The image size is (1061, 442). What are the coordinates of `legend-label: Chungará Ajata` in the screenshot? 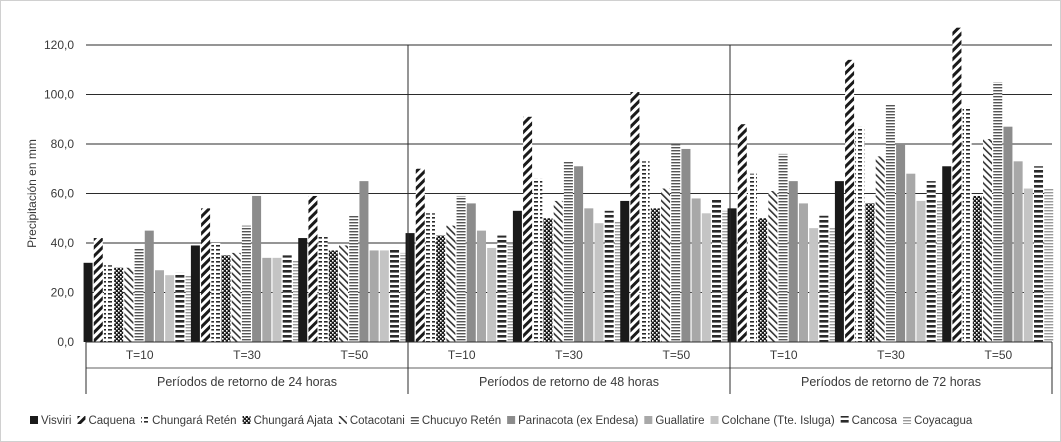 It's located at (294, 421).